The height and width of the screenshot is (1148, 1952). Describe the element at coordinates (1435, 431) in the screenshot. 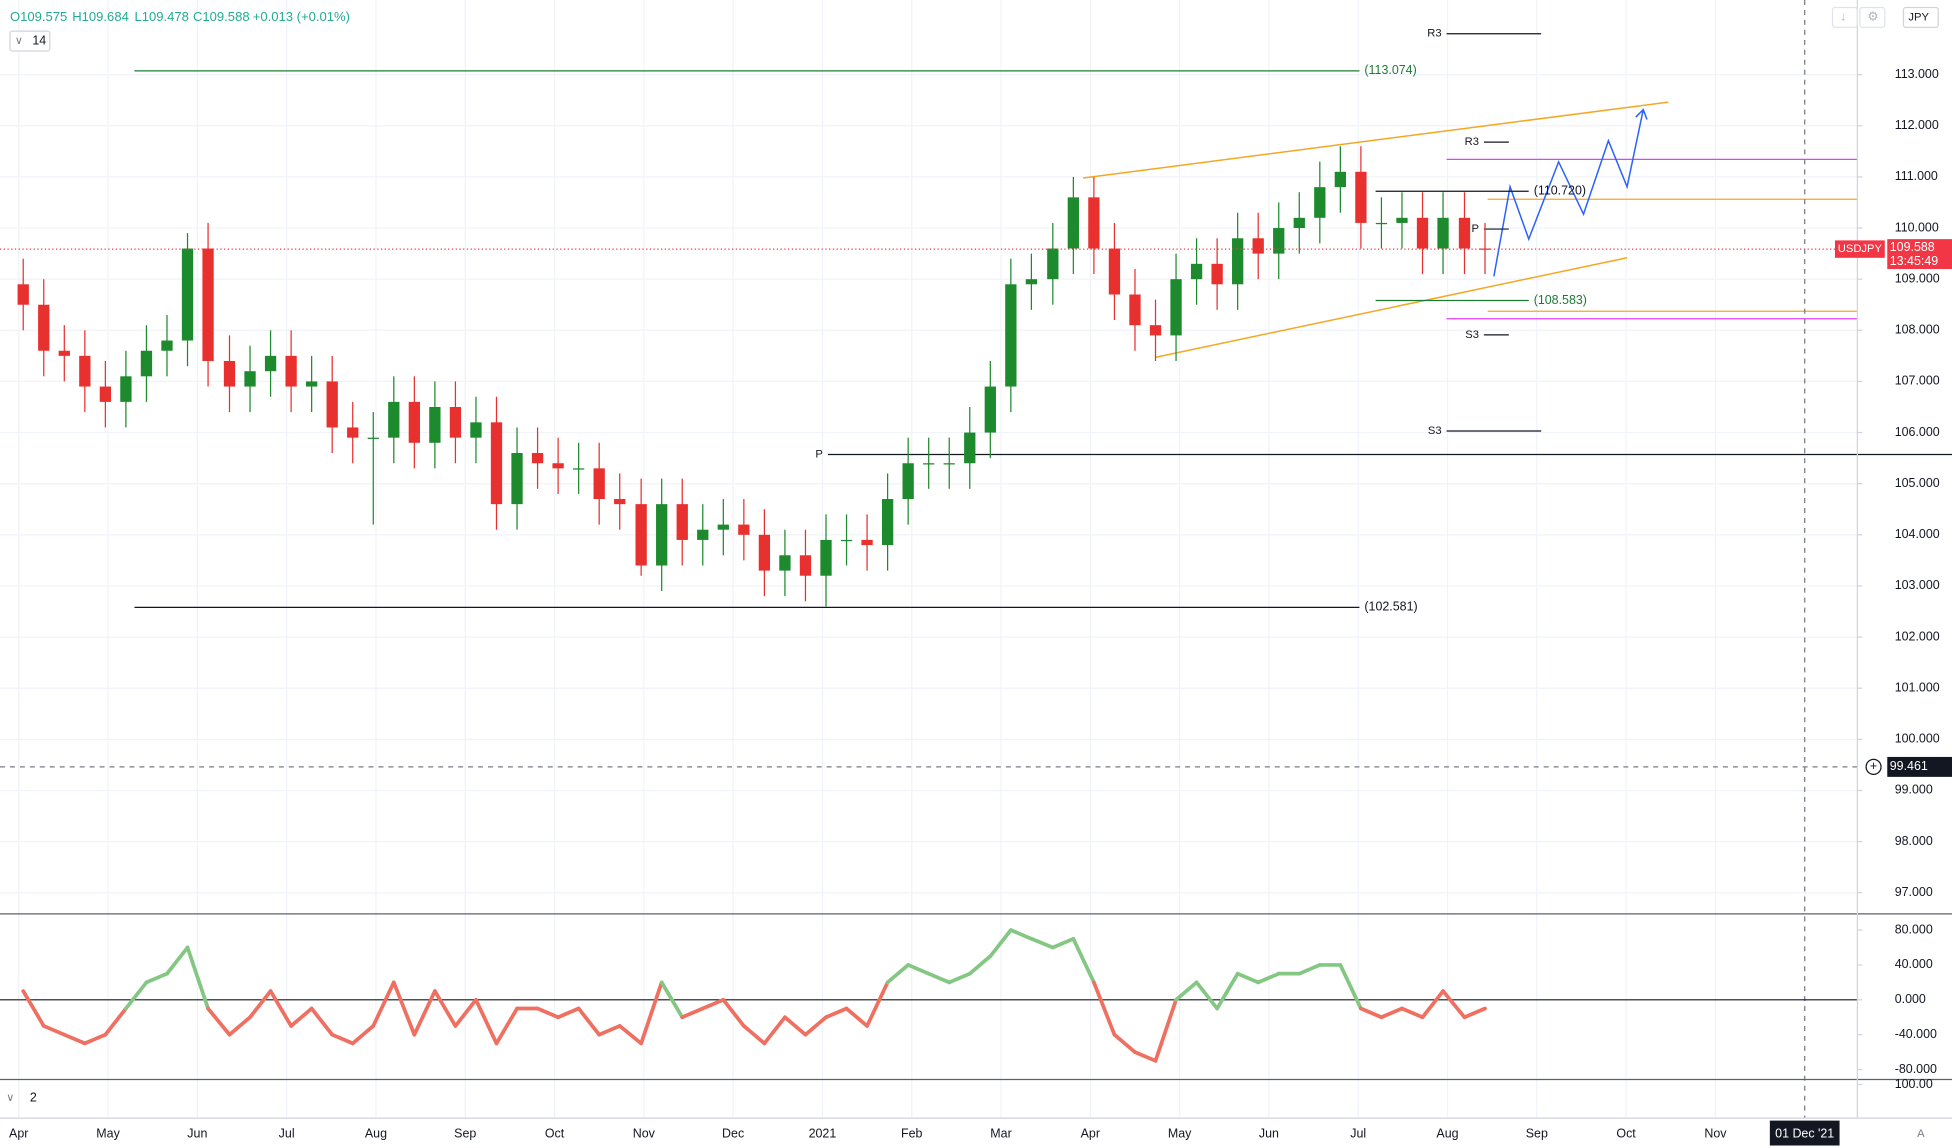

I see `pivot-label: S3` at that location.